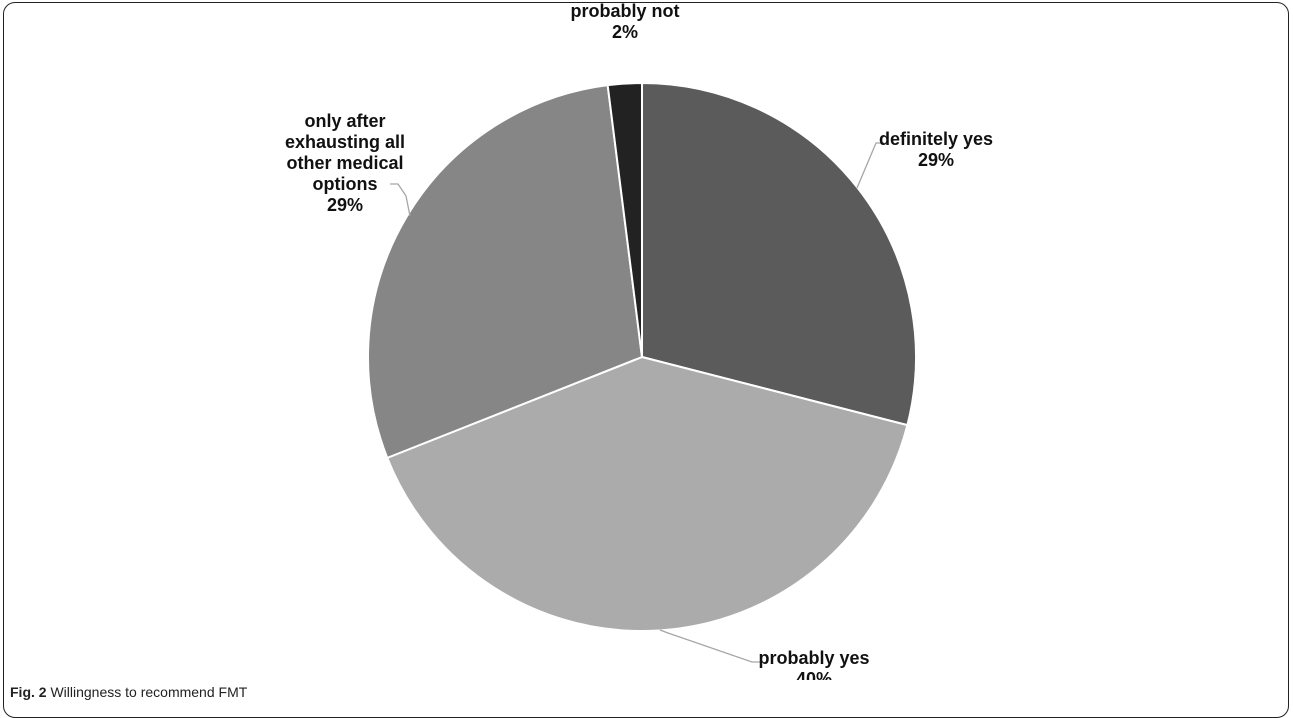  I want to click on figure-caption-text: Willingness to recommend FMT, so click(147, 692).